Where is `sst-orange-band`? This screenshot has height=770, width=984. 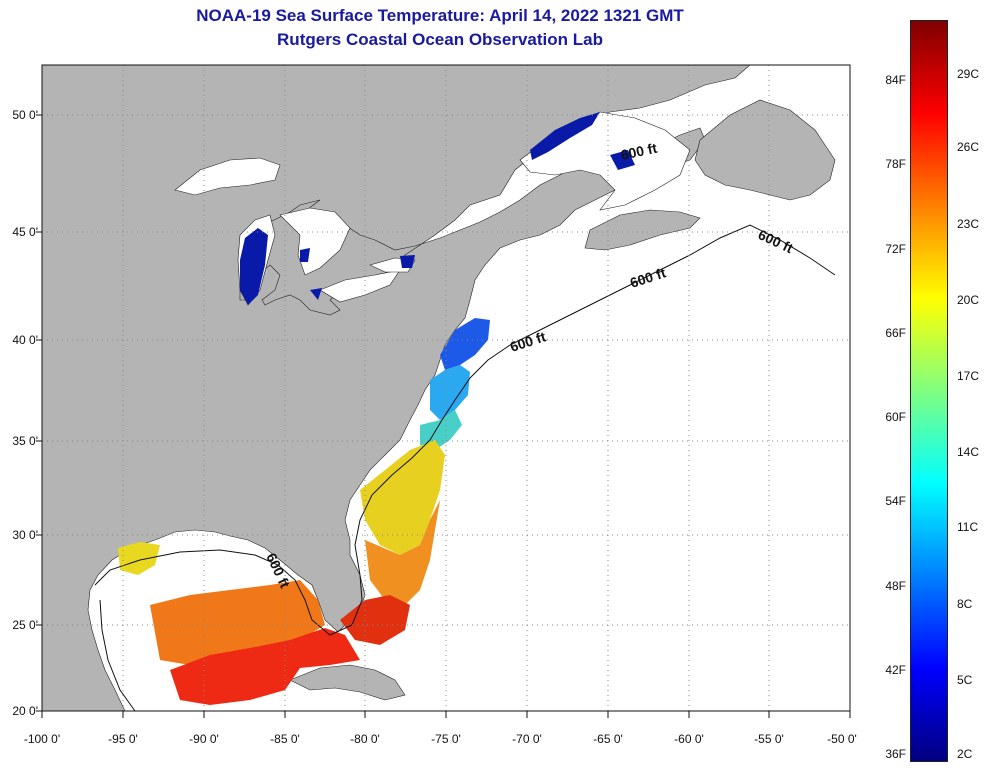 sst-orange-band is located at coordinates (402, 552).